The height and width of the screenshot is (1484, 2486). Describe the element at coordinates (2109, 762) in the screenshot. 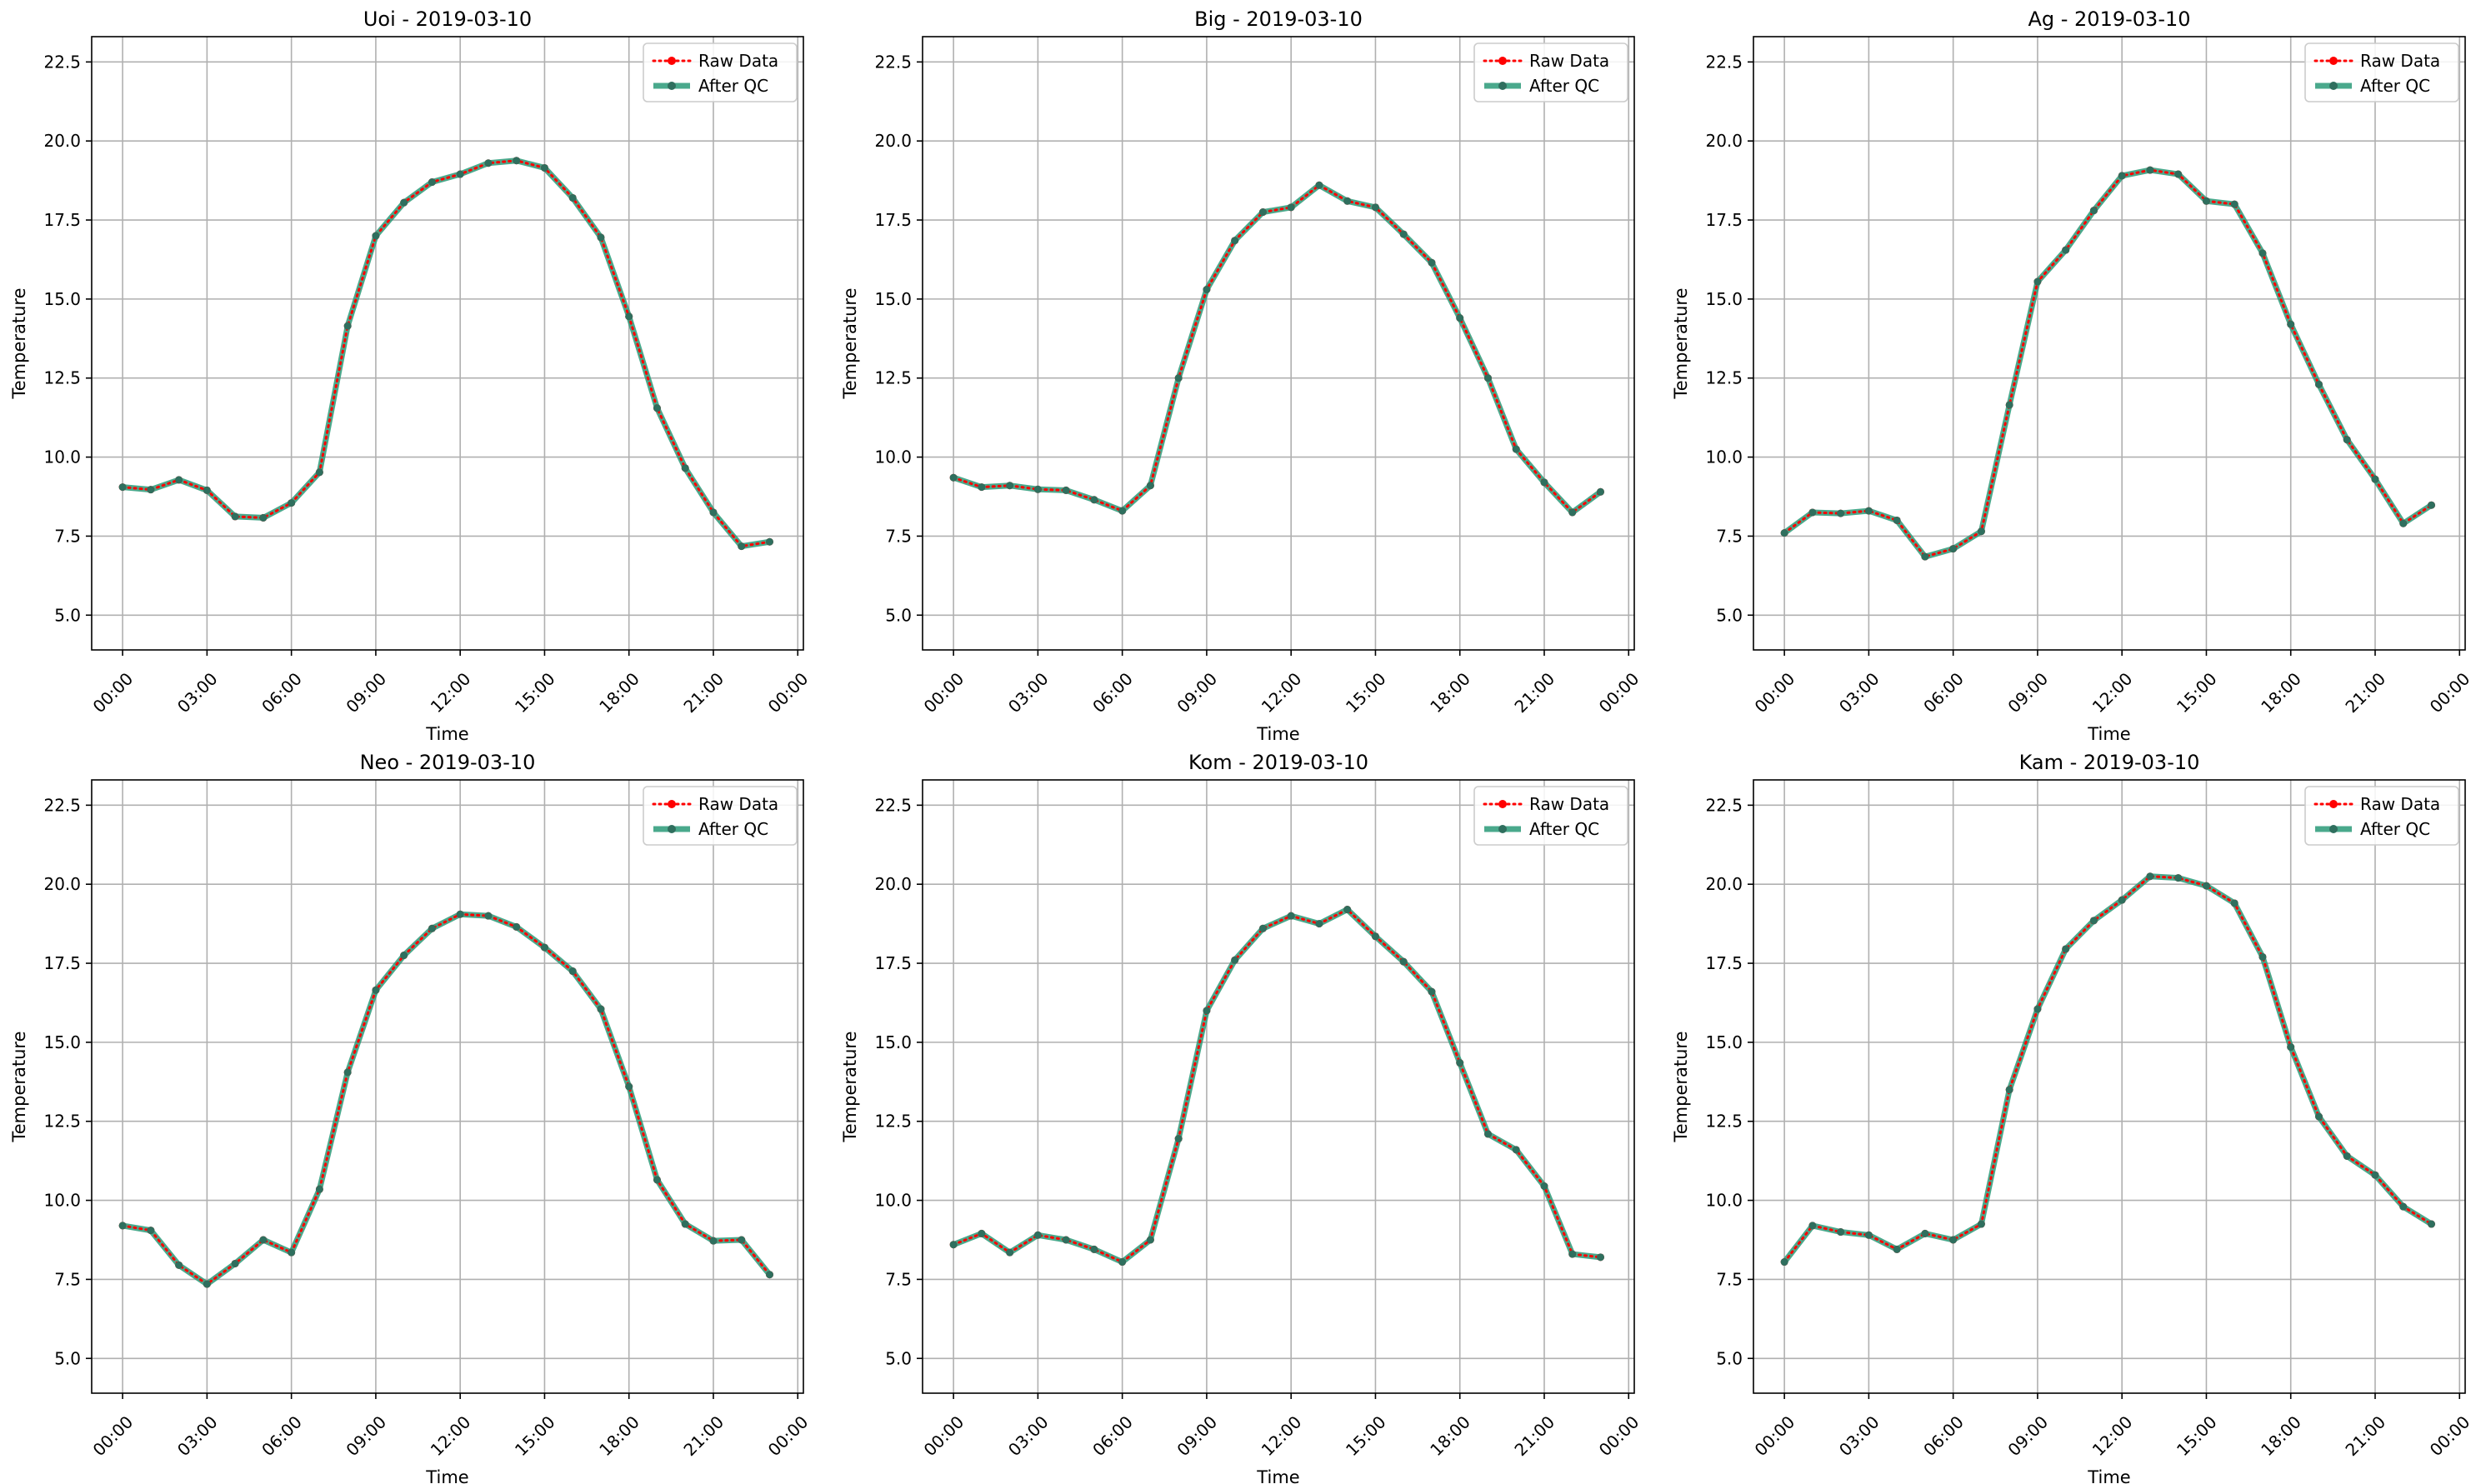

I see `subplot-title: Kam - 2019-03-10` at that location.